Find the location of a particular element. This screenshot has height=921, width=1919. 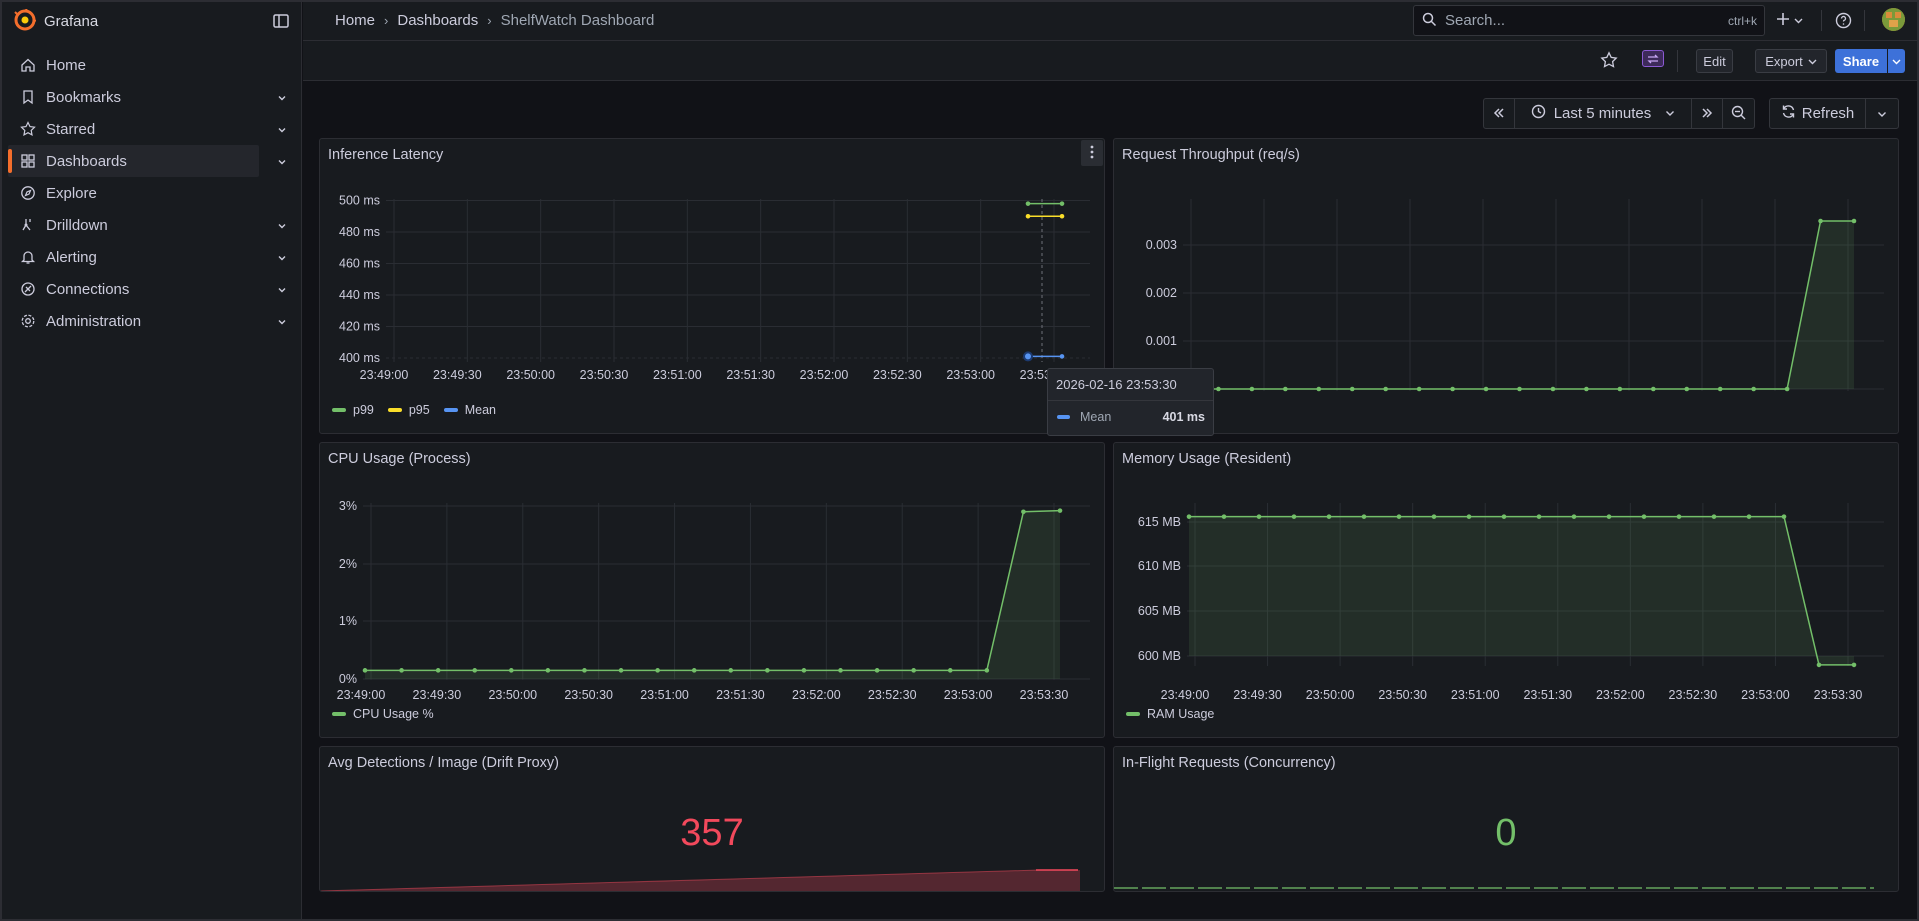

double-chevron-left-icon is located at coordinates (1499, 114).